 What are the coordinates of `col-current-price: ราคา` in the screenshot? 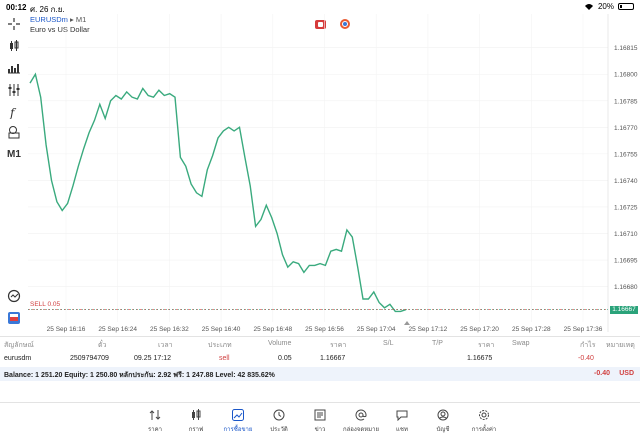 It's located at (486, 345).